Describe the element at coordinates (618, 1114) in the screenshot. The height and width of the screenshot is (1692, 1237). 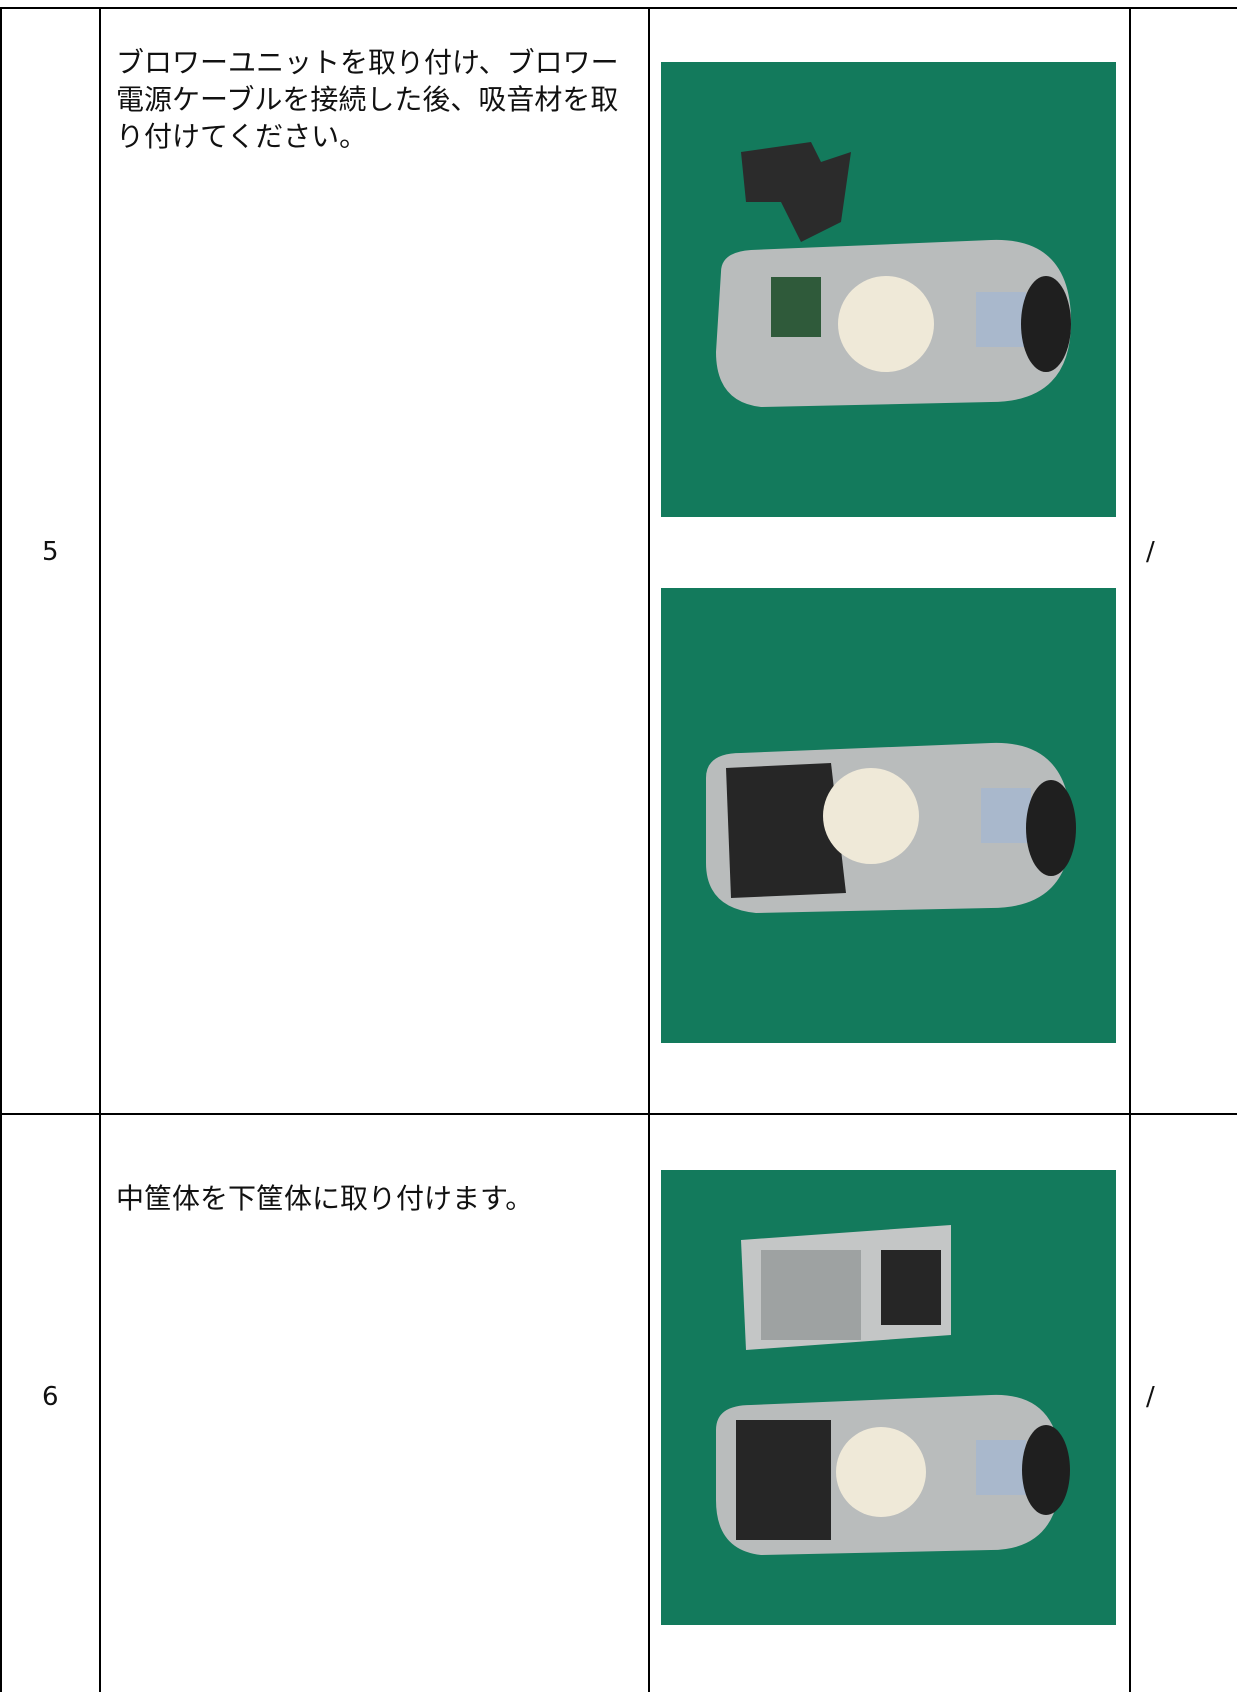
I see `row-divider` at that location.